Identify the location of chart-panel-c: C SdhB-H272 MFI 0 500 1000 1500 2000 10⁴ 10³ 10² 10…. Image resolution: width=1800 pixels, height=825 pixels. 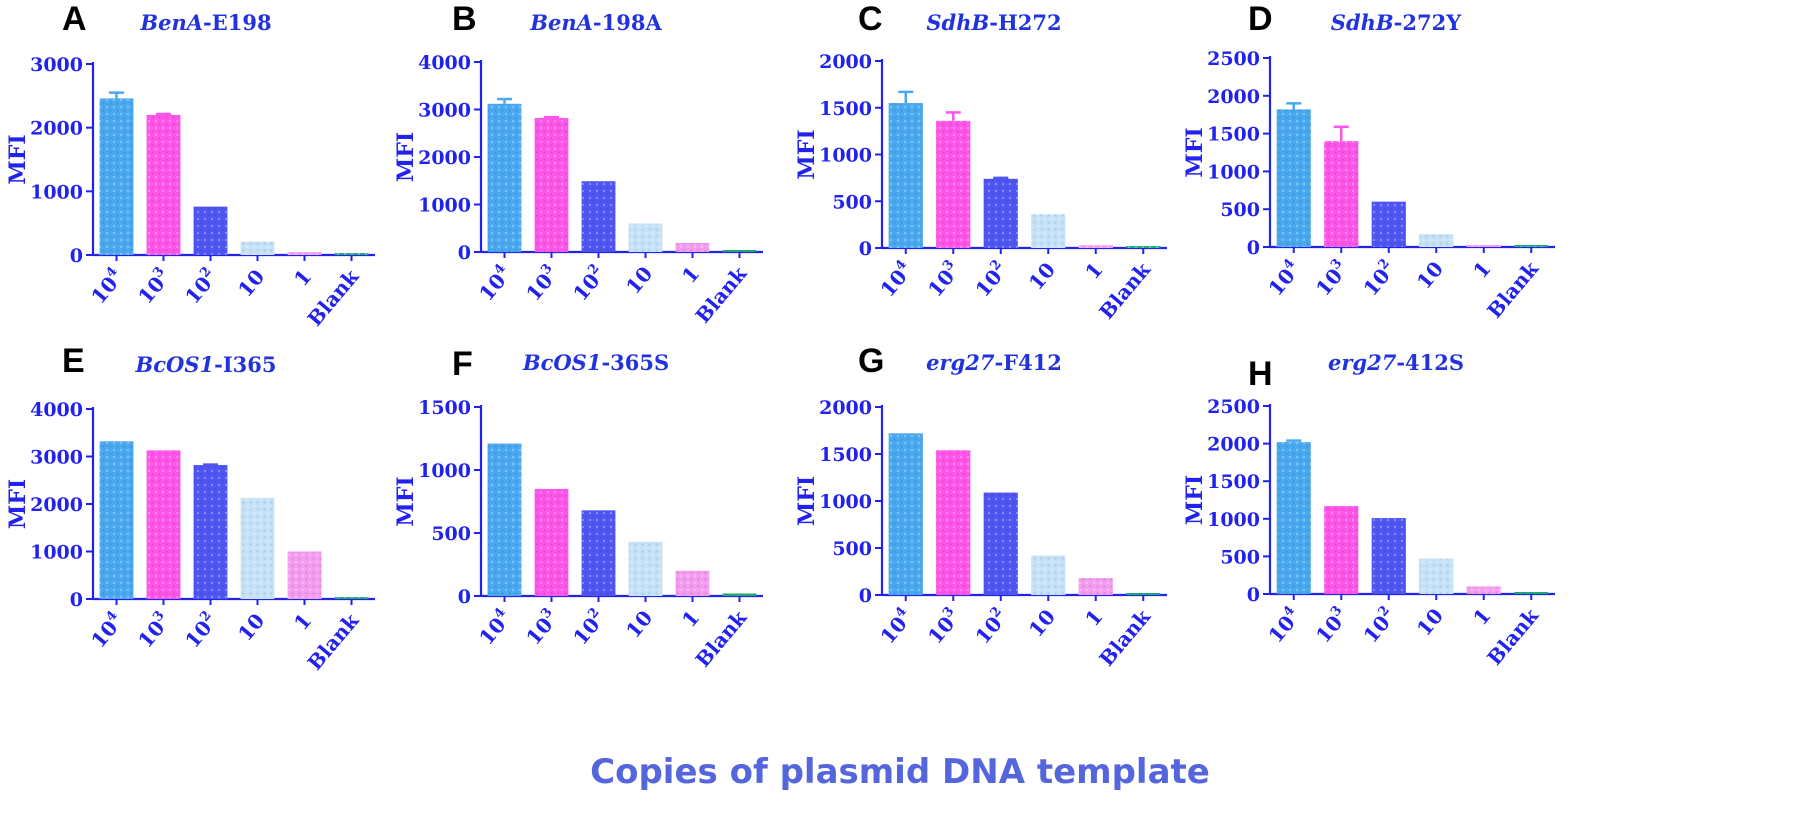
(980, 162).